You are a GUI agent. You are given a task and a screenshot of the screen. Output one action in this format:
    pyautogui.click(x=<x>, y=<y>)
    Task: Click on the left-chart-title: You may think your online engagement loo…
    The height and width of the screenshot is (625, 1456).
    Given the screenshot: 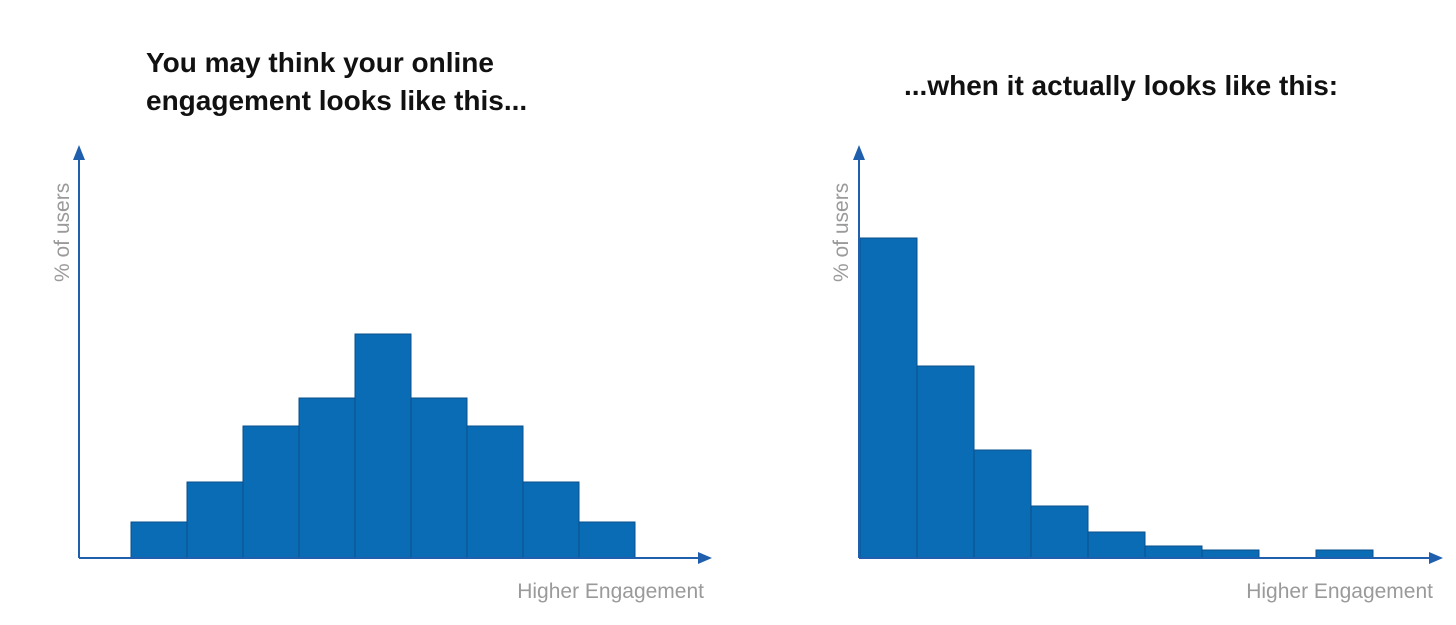 What is the action you would take?
    pyautogui.click(x=337, y=81)
    